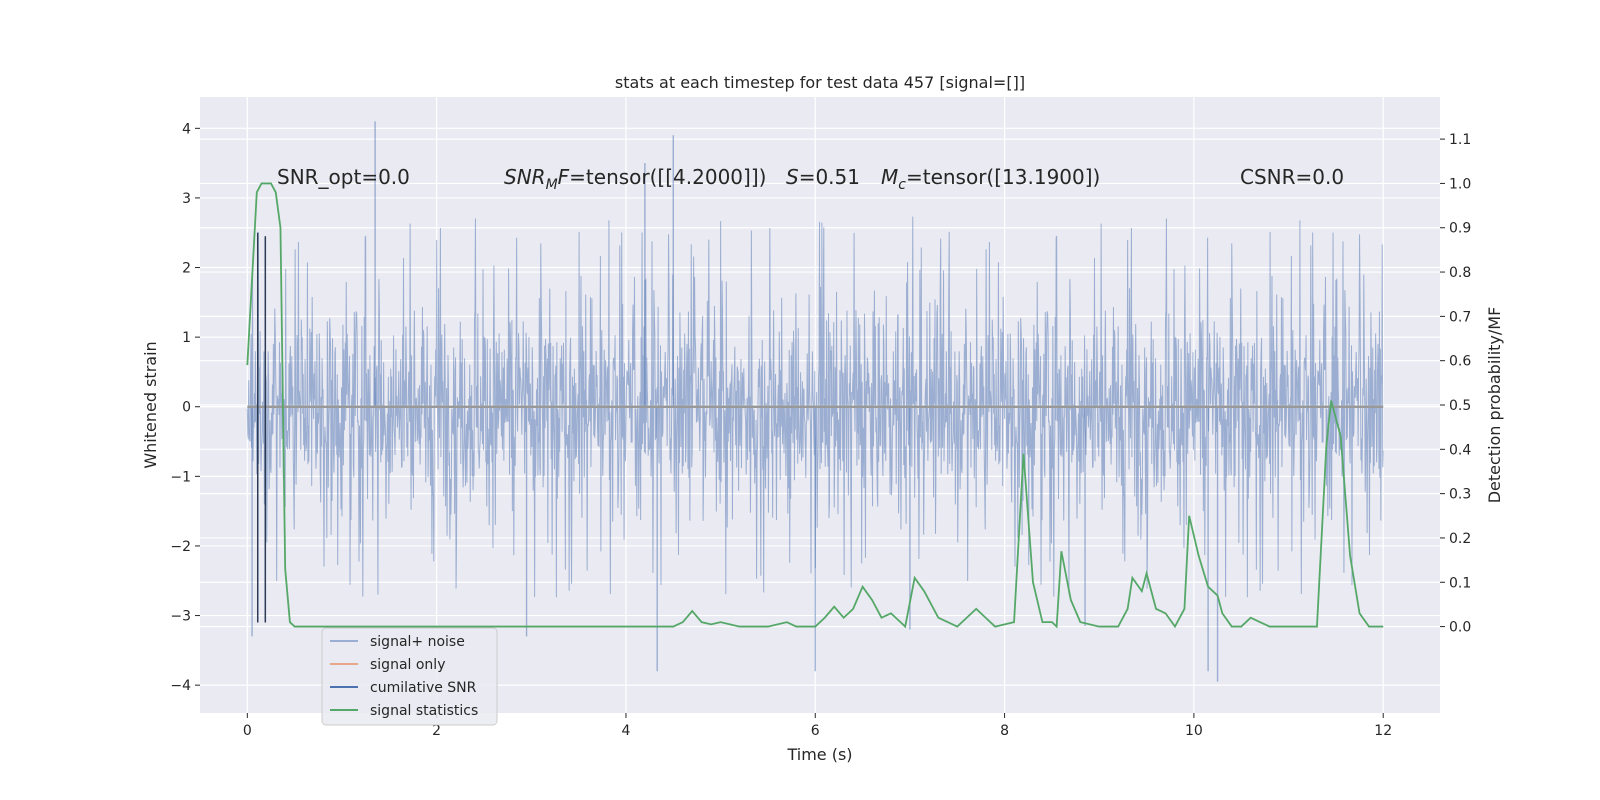 This screenshot has height=800, width=1600. What do you see at coordinates (1460, 140) in the screenshot?
I see `y-right-tick-label: 1.1` at bounding box center [1460, 140].